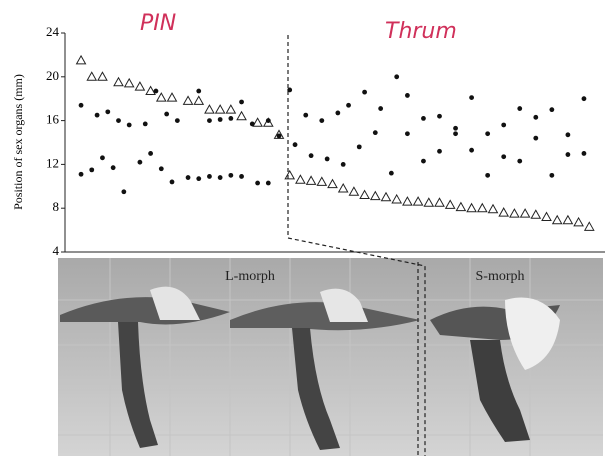 This screenshot has height=456, width=608. I want to click on annotation: Thrum, so click(421, 31).